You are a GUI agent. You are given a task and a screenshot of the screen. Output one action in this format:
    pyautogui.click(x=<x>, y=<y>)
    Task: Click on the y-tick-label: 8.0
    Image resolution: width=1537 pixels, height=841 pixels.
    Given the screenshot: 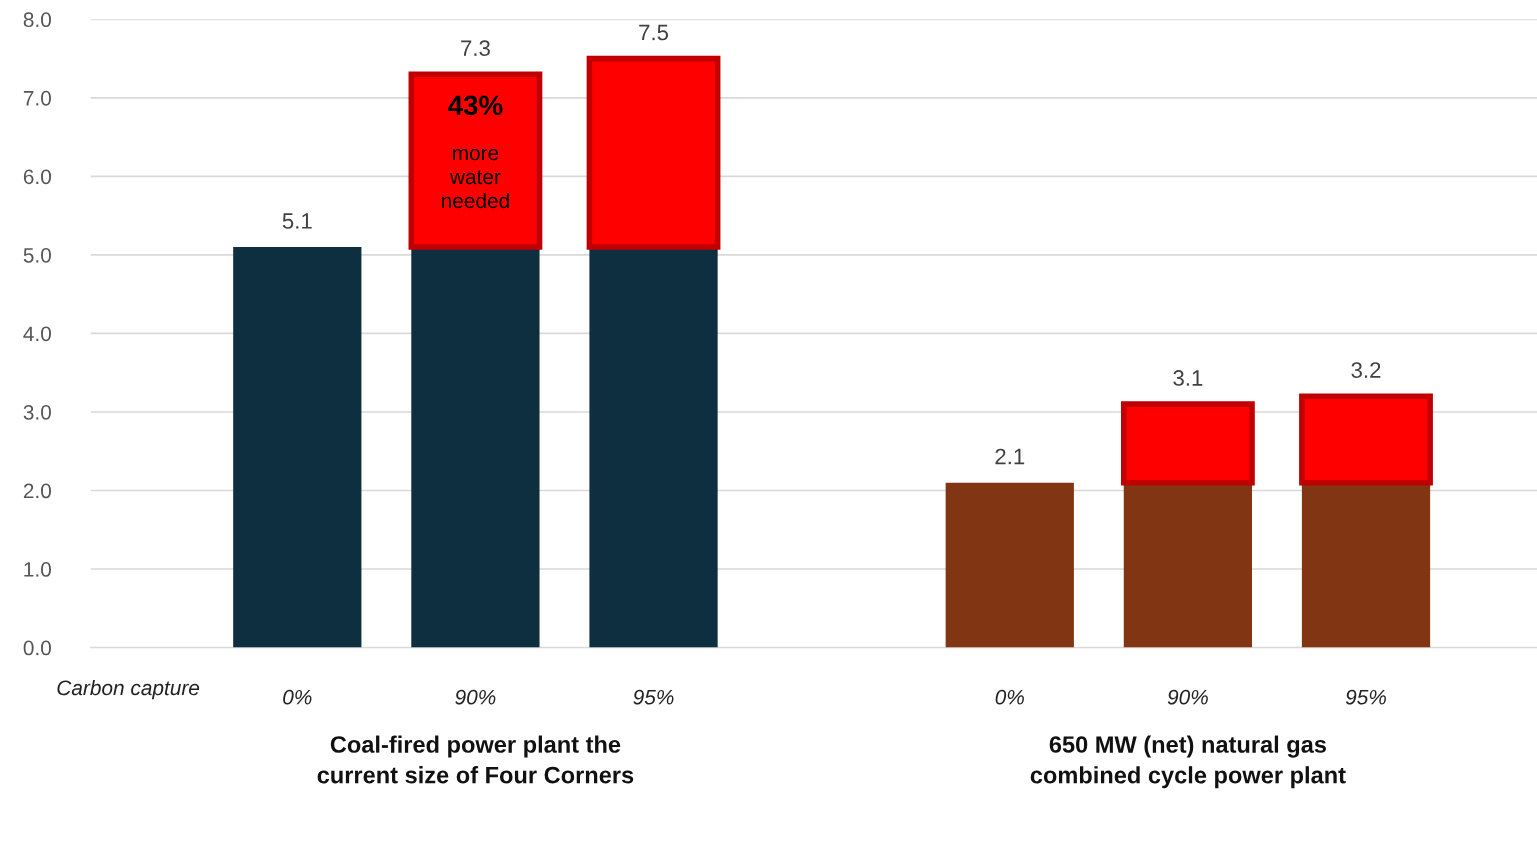 What is the action you would take?
    pyautogui.click(x=37, y=20)
    